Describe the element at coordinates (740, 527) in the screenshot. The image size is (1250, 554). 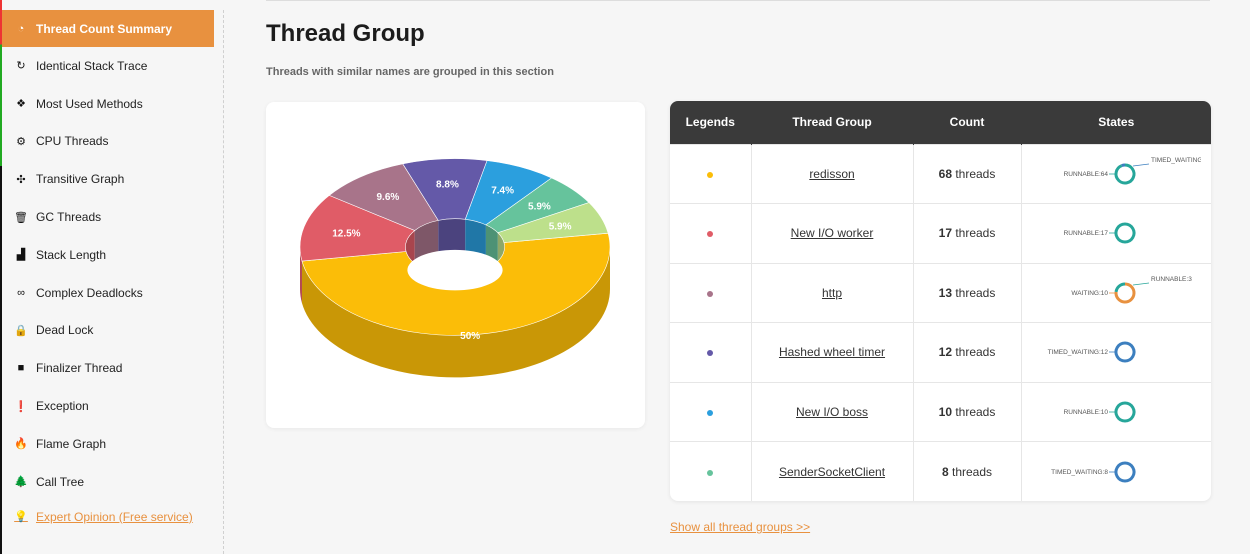
I see `show-all-thread-groups-link: Show all thread groups >>` at that location.